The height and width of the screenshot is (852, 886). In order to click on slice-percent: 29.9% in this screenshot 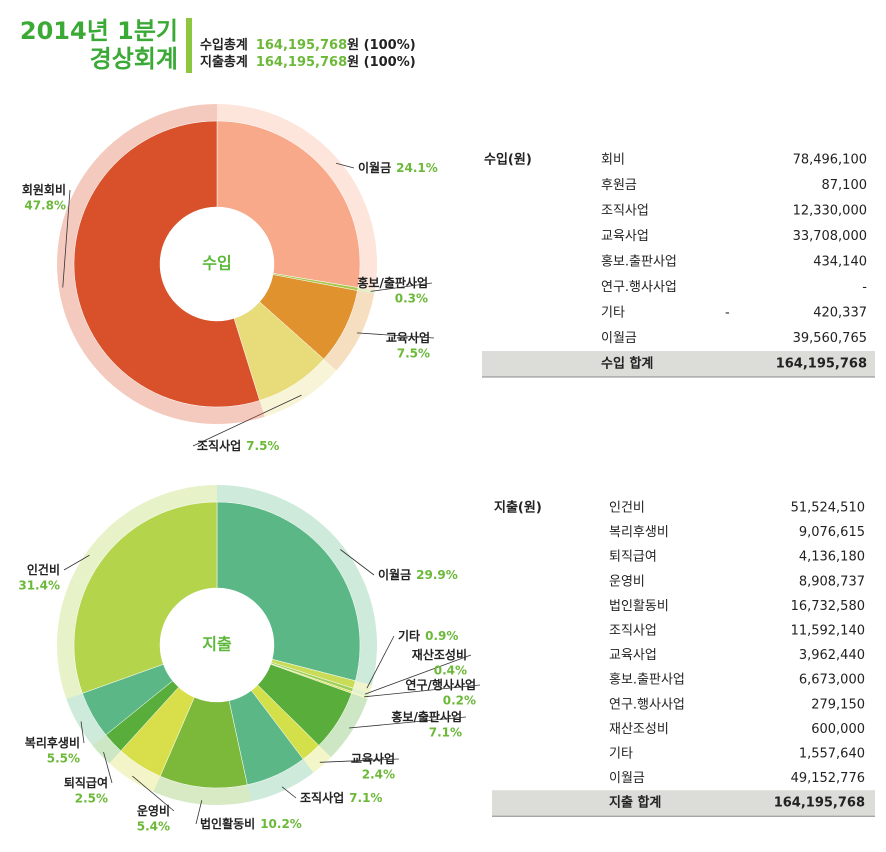, I will do `click(437, 575)`.